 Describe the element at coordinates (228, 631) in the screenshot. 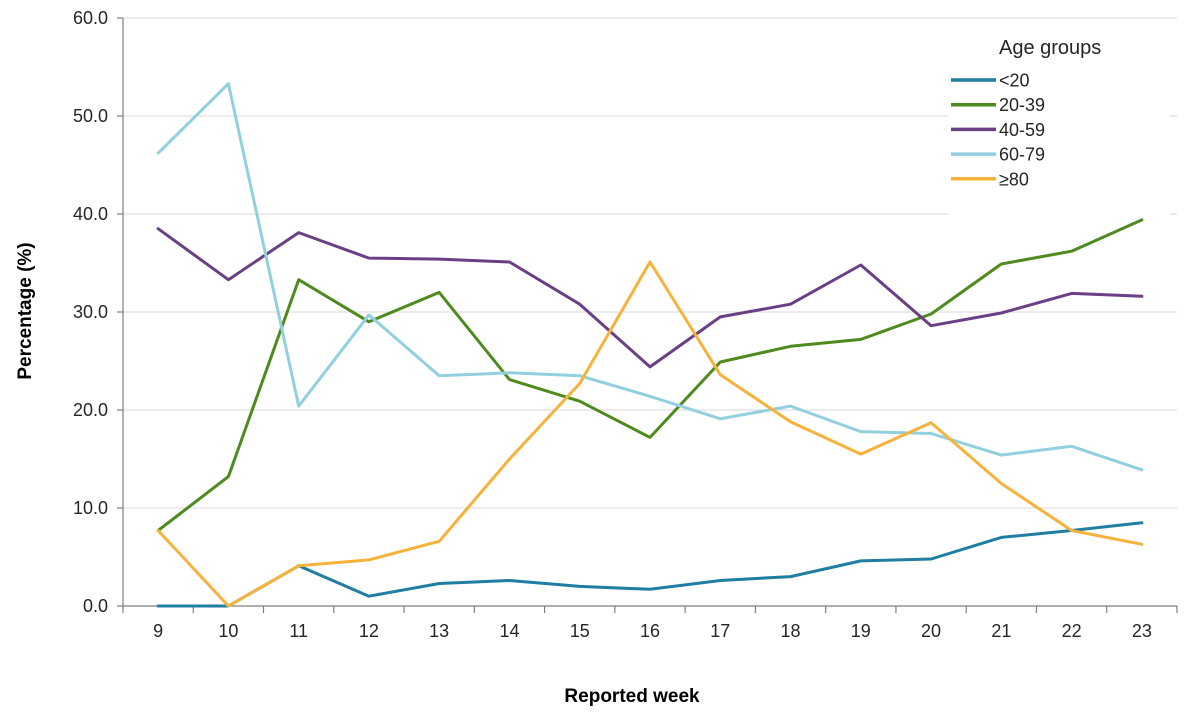

I see `x-tick-label: 10` at that location.